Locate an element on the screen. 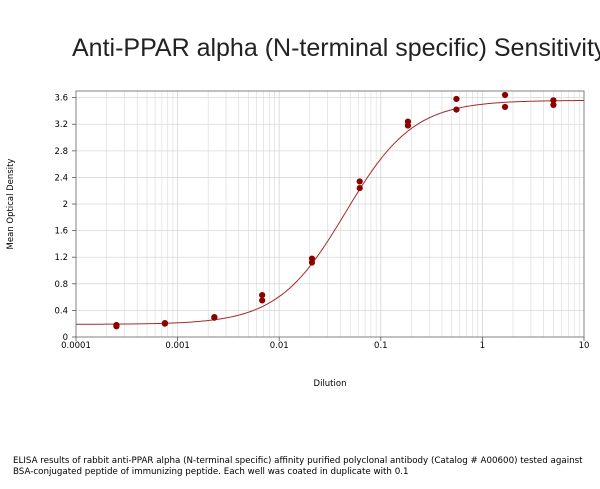 Image resolution: width=600 pixels, height=489 pixels. x-tick-label: 10 is located at coordinates (584, 346).